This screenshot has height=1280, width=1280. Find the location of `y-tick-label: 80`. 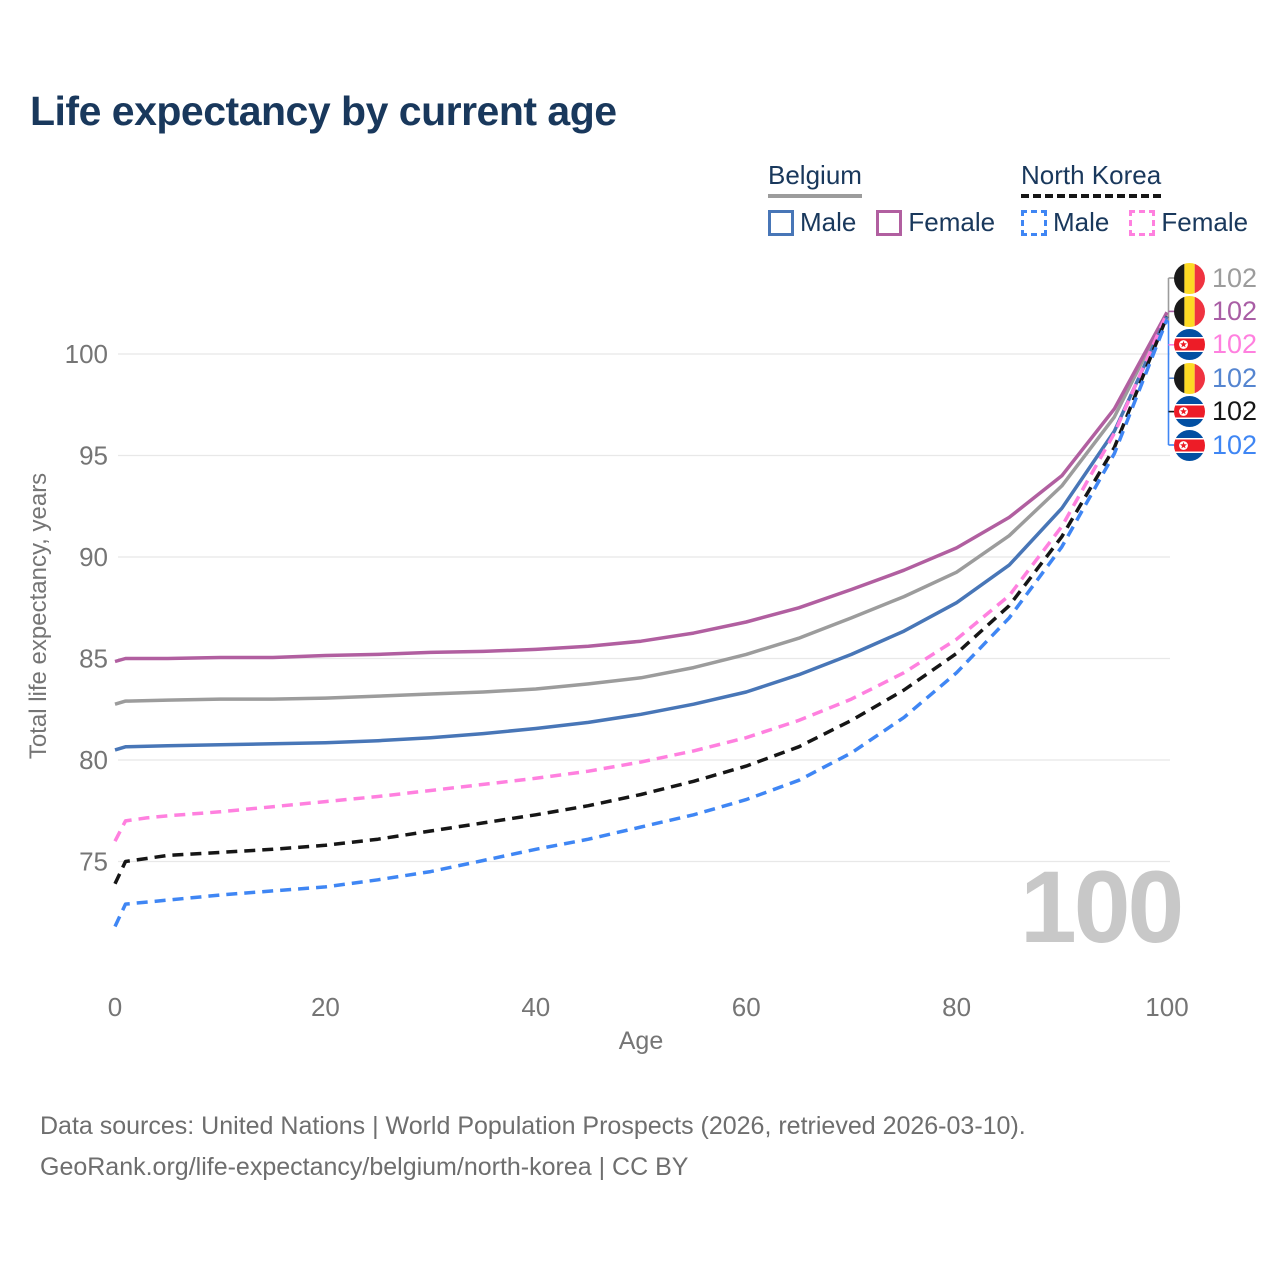

y-tick-label: 80 is located at coordinates (93, 760).